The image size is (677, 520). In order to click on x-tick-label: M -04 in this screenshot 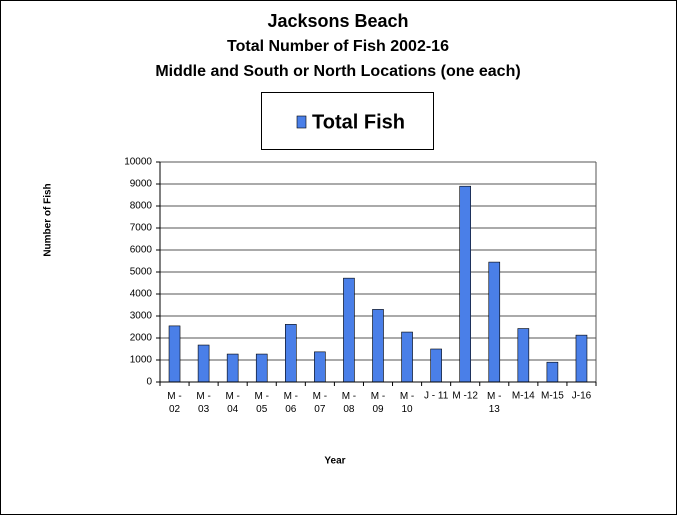, I will do `click(232, 403)`.